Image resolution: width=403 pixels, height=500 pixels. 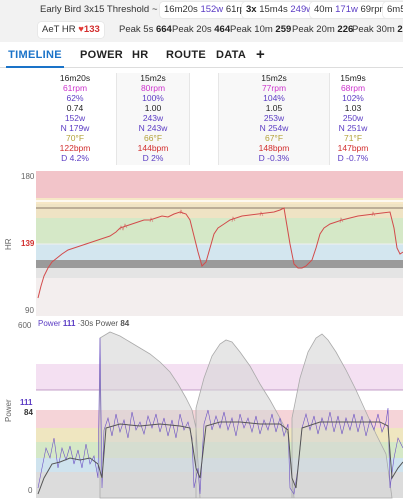 I want to click on tab-bar: TIMELINE POWER HR ROUTE DATA +, so click(x=201, y=55).